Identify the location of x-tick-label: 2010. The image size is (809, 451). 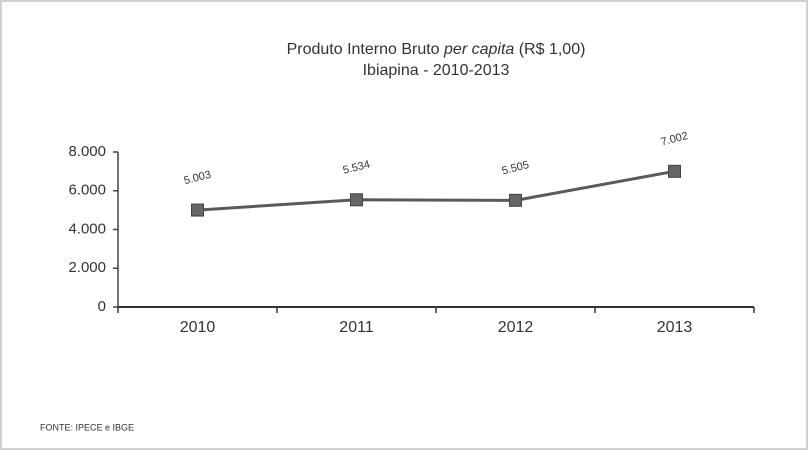
(198, 327).